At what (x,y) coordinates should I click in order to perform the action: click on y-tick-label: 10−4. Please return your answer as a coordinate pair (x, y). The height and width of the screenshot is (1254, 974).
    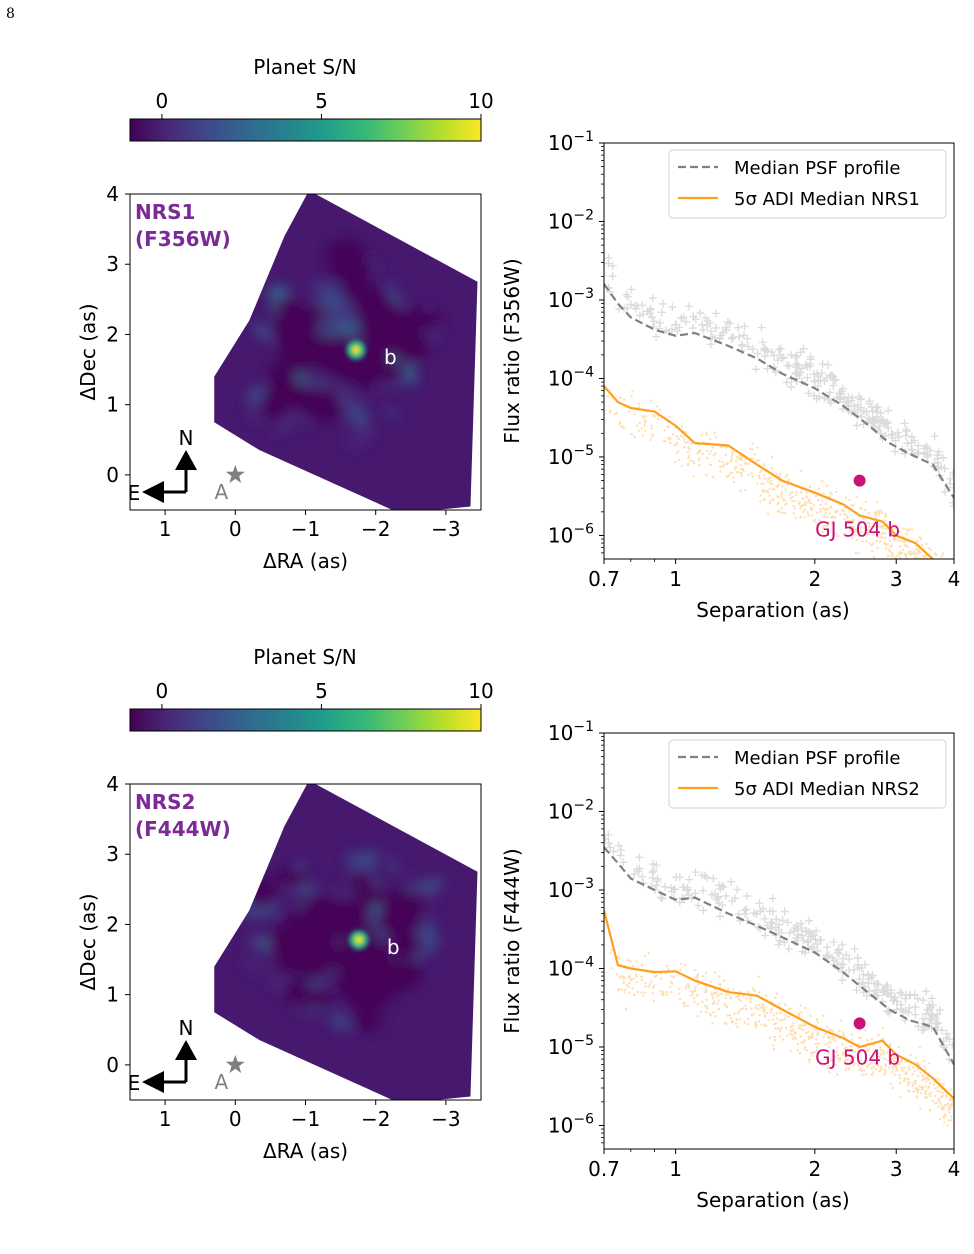
    Looking at the image, I should click on (571, 967).